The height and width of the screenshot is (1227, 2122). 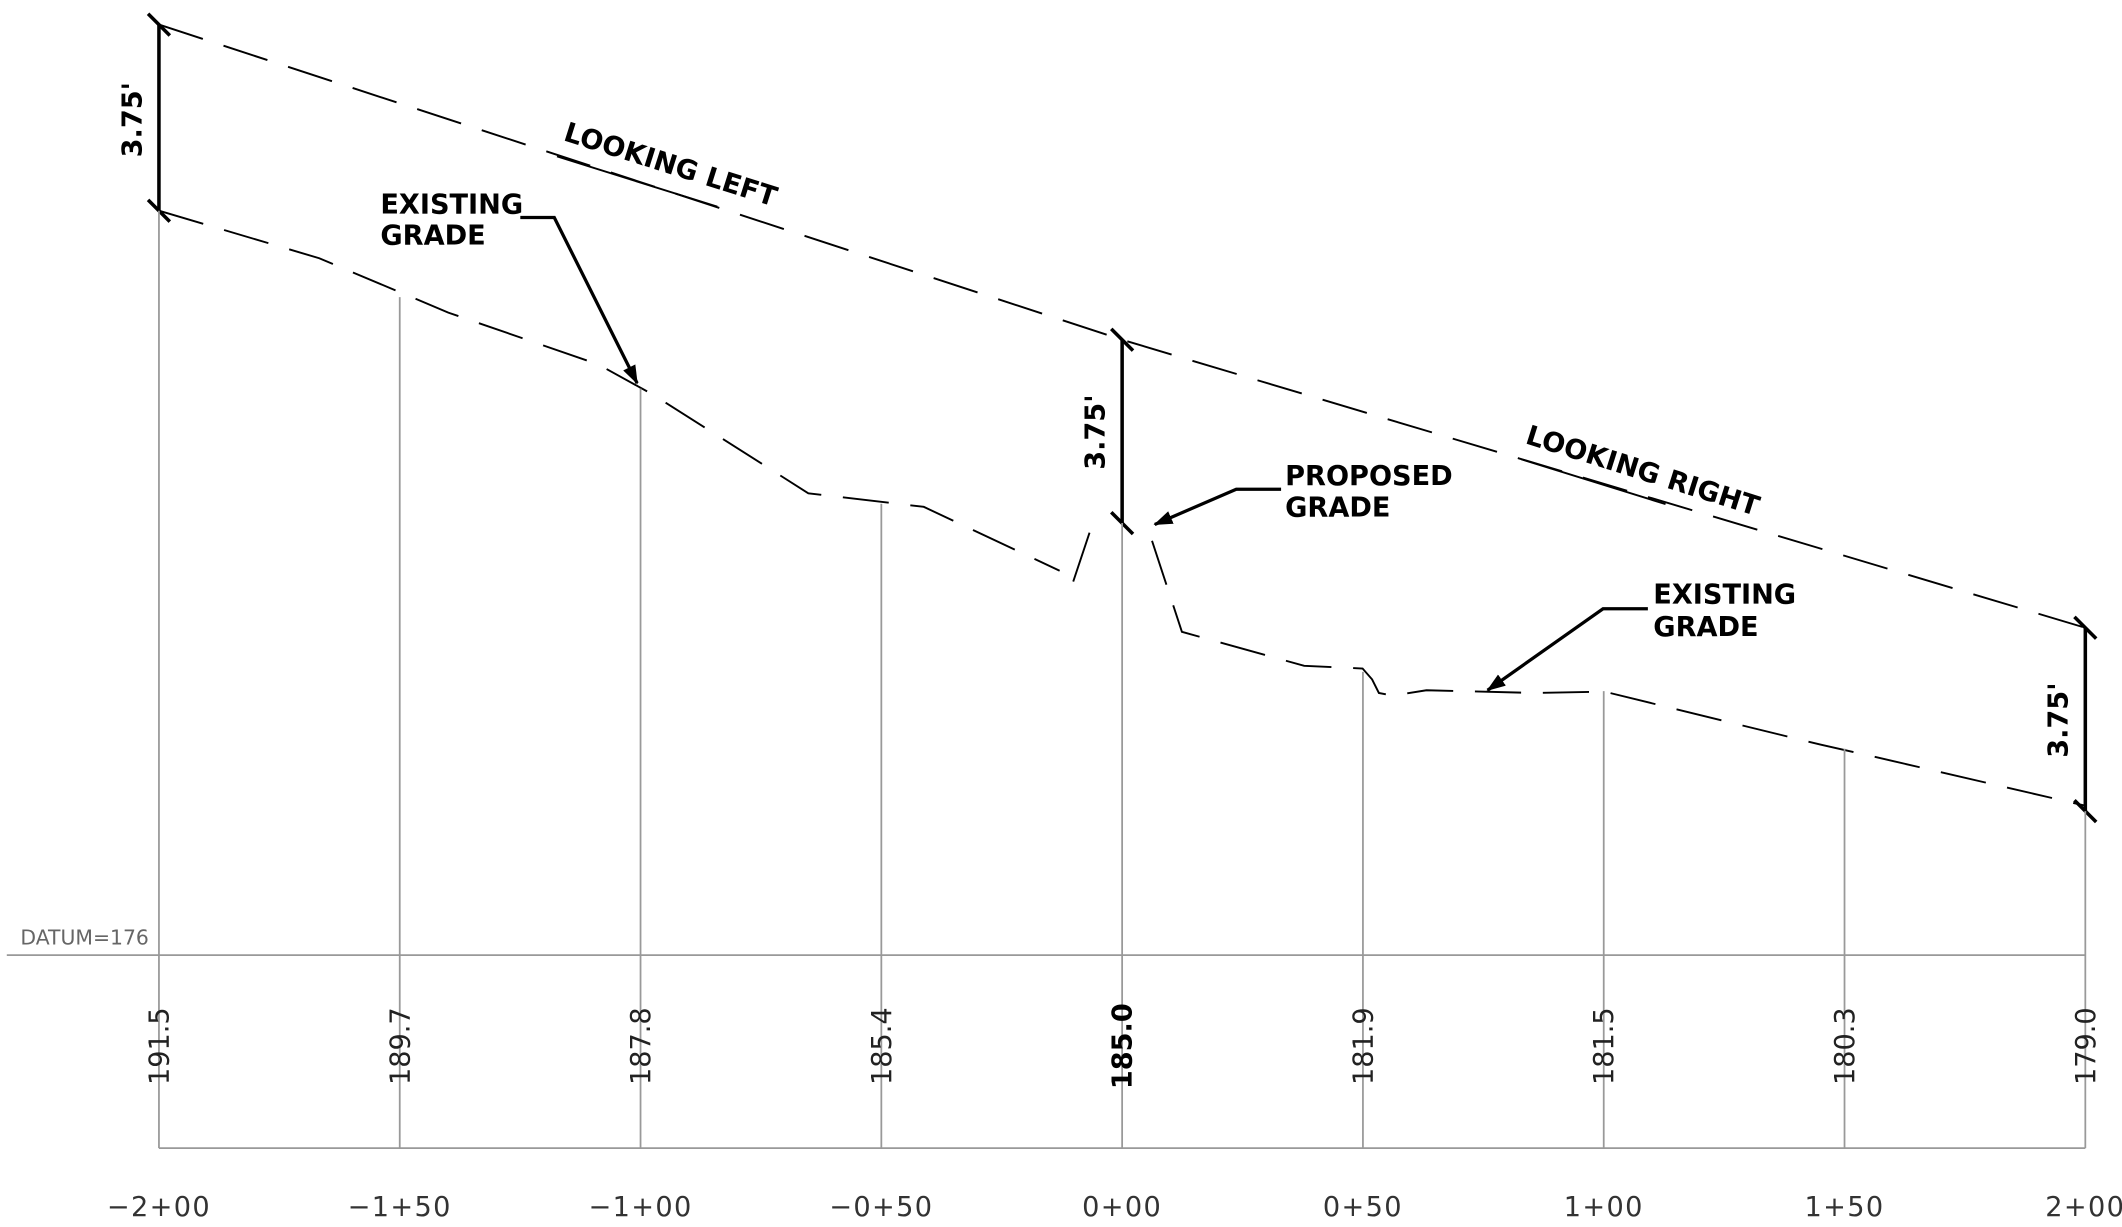 I want to click on elevation-label: 181.5, so click(x=1604, y=1046).